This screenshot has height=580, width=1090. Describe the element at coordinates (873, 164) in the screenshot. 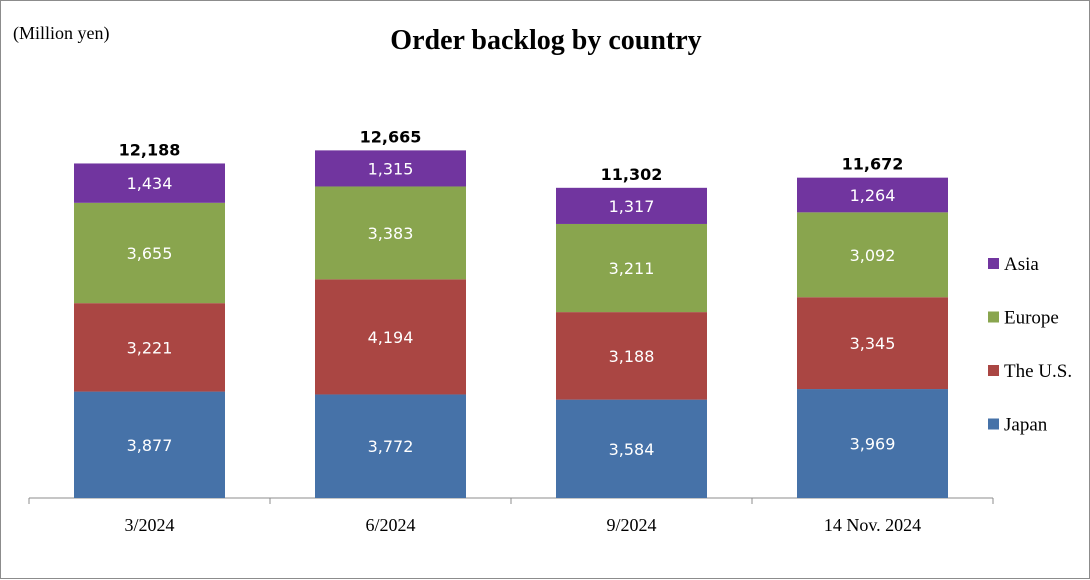

I see `total-label: 11,672` at that location.